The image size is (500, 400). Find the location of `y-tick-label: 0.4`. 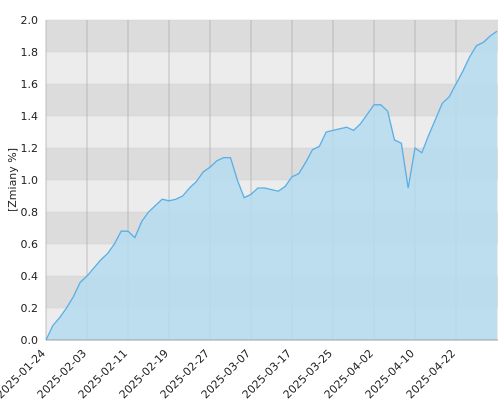

y-tick-label: 0.4 is located at coordinates (30, 276).